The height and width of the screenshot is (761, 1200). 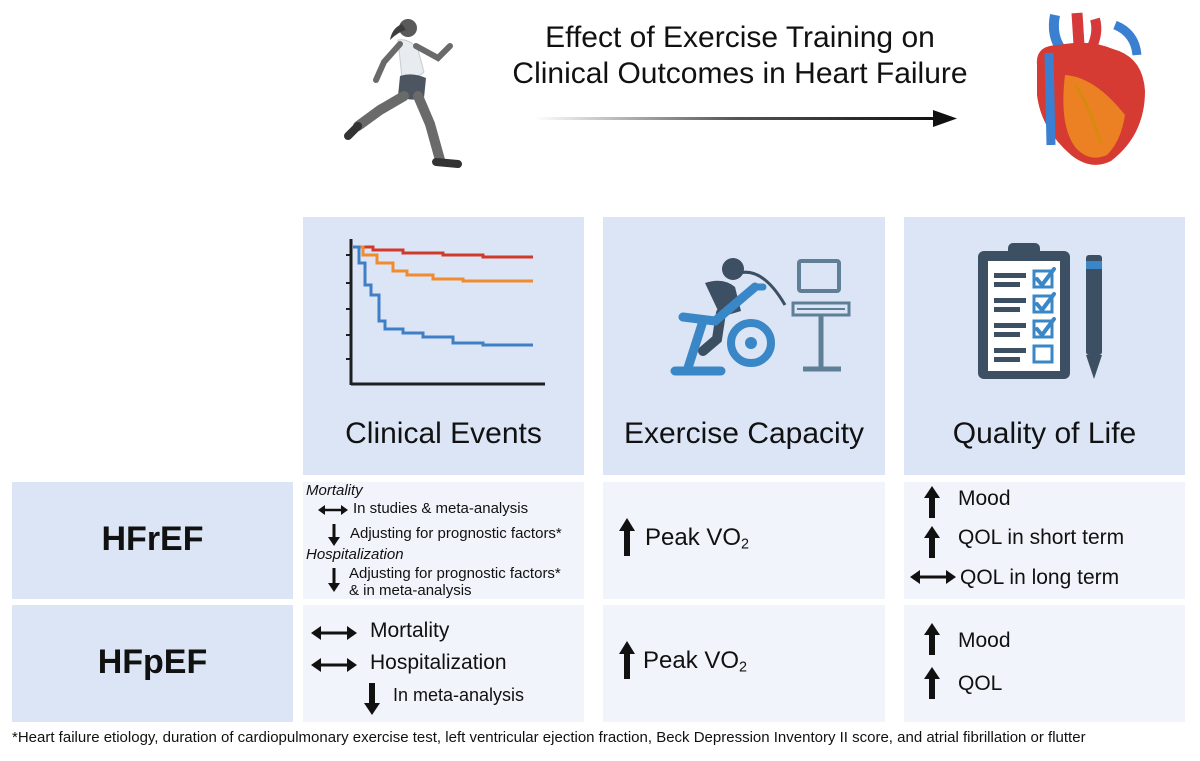 I want to click on cell-hfpef-exercise-capacity: Peak VO2, so click(x=744, y=663).